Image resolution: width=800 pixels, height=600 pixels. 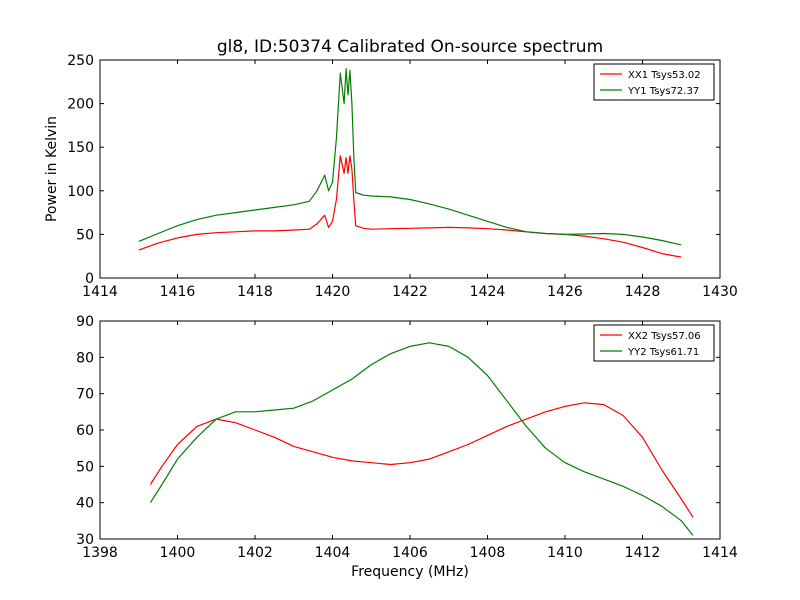 What do you see at coordinates (654, 82) in the screenshot?
I see `legend-top: XX1 Tsys53.02 YY1 Tsys72.37` at bounding box center [654, 82].